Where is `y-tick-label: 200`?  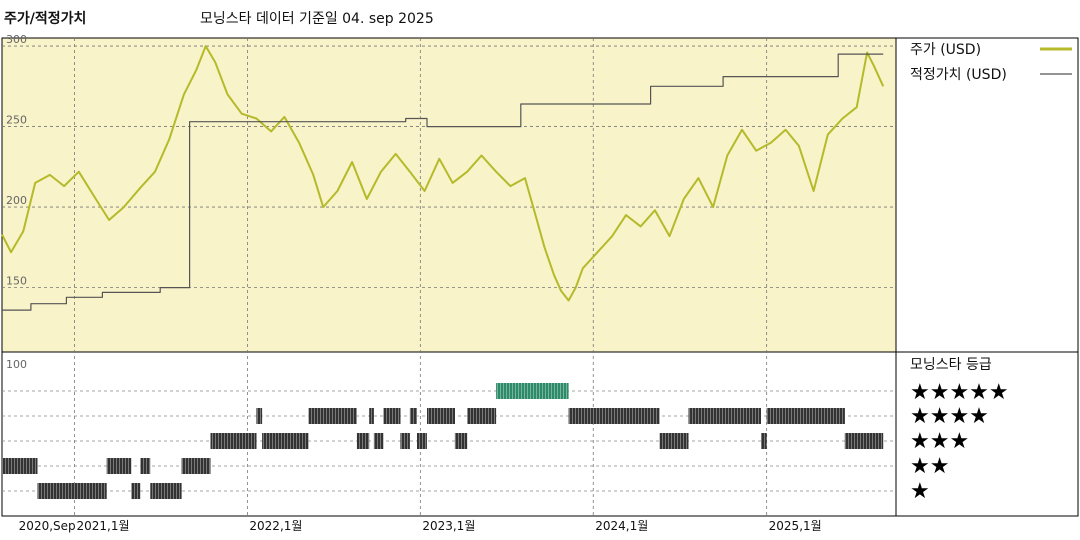 y-tick-label: 200 is located at coordinates (16, 200).